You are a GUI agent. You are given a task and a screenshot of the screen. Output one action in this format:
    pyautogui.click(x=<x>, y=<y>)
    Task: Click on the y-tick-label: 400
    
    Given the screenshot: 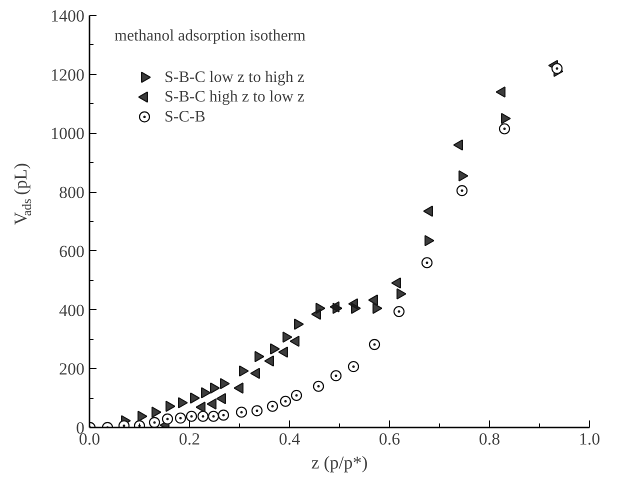 What is the action you would take?
    pyautogui.click(x=71, y=310)
    